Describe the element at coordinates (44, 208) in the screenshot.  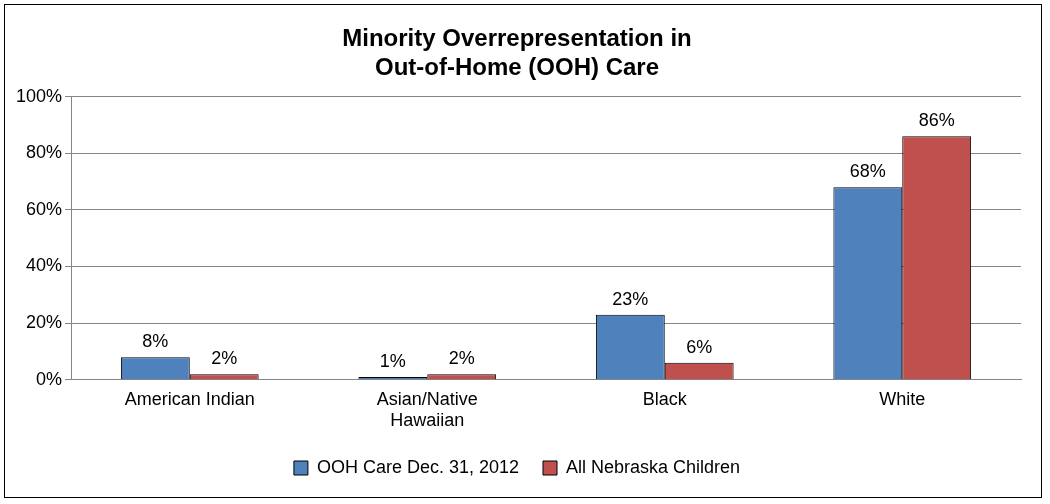
I see `y-tick-label: 60%` at that location.